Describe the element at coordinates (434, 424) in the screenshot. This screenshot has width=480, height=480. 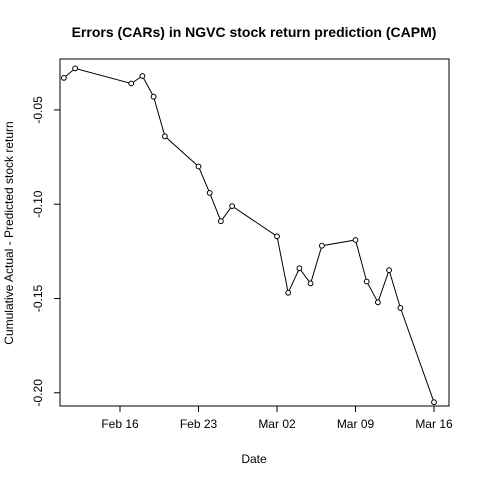
I see `x-tick-label: Mar 16` at that location.